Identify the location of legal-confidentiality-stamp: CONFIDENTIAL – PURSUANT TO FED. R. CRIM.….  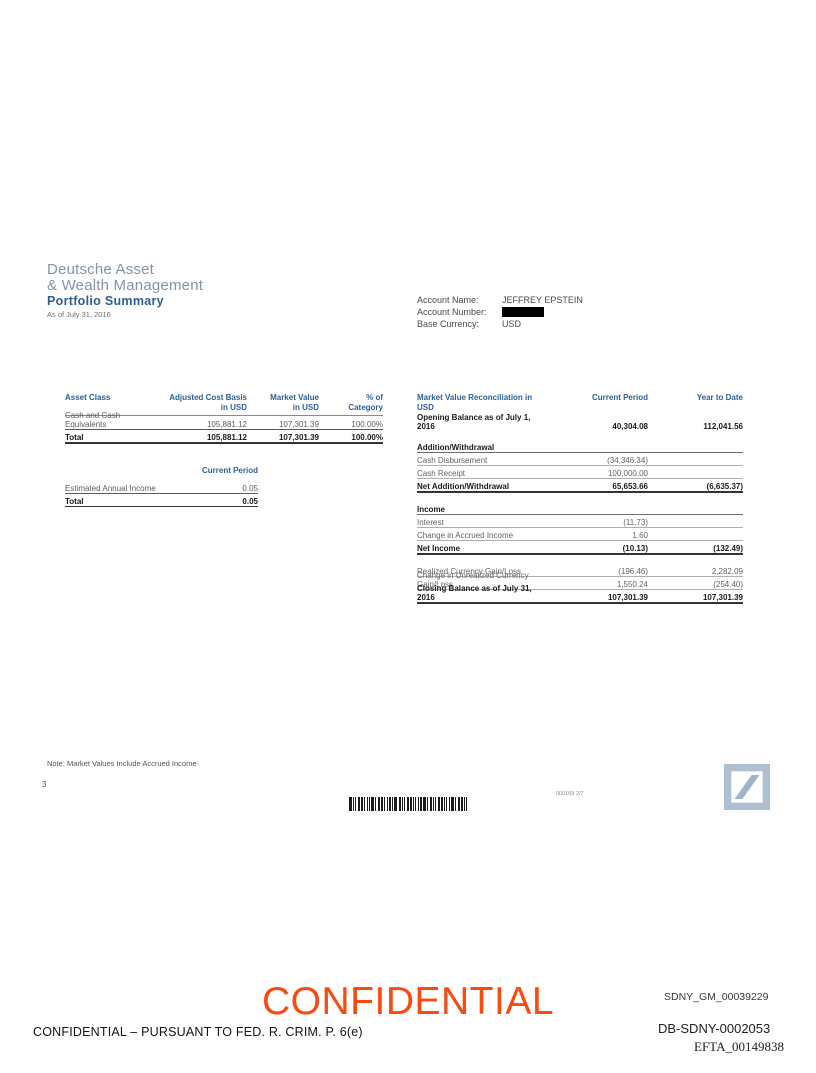
(198, 1032).